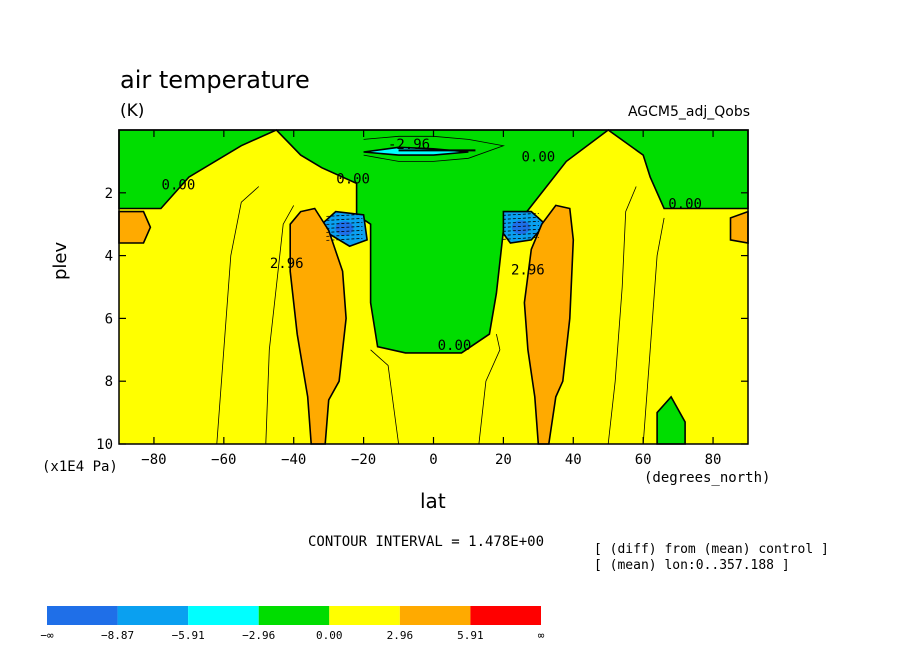 Image resolution: width=904 pixels, height=654 pixels. Describe the element at coordinates (153, 460) in the screenshot. I see `x-tick-label: −80` at that location.